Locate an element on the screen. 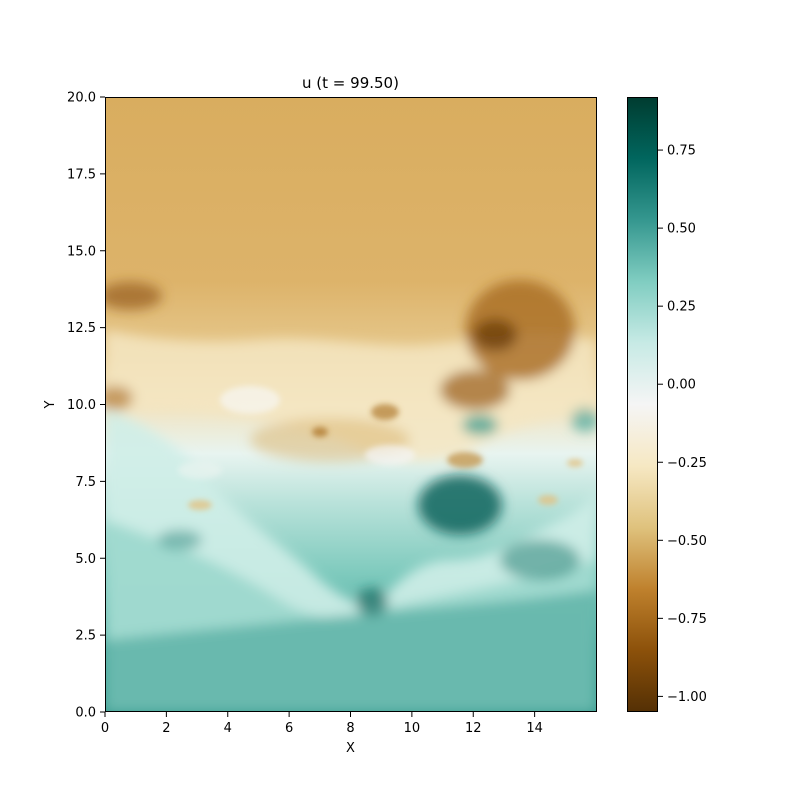 The image size is (800, 800). y-tick-label: 12.5 is located at coordinates (81, 328).